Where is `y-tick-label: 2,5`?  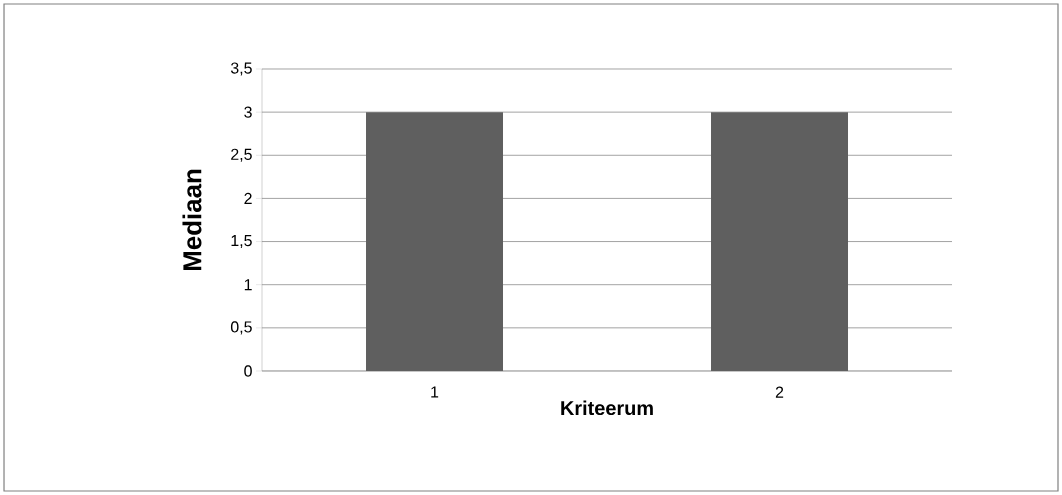
y-tick-label: 2,5 is located at coordinates (241, 155).